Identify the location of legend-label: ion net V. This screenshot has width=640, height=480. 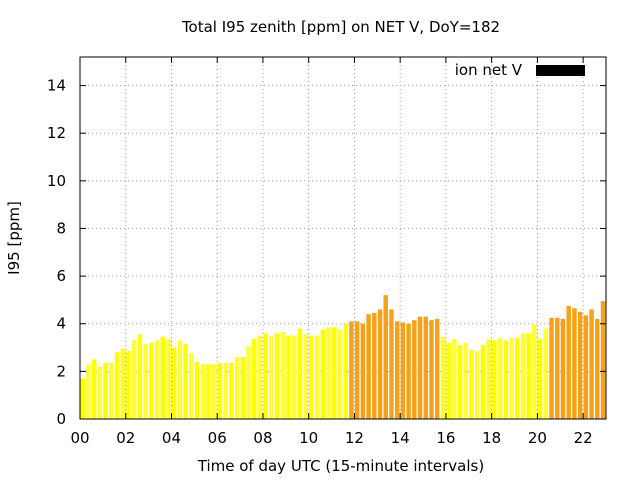
(489, 70).